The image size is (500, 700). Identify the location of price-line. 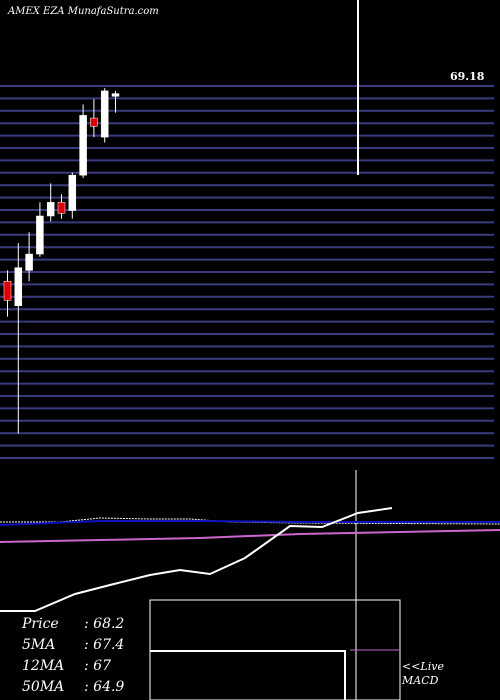
(196, 559).